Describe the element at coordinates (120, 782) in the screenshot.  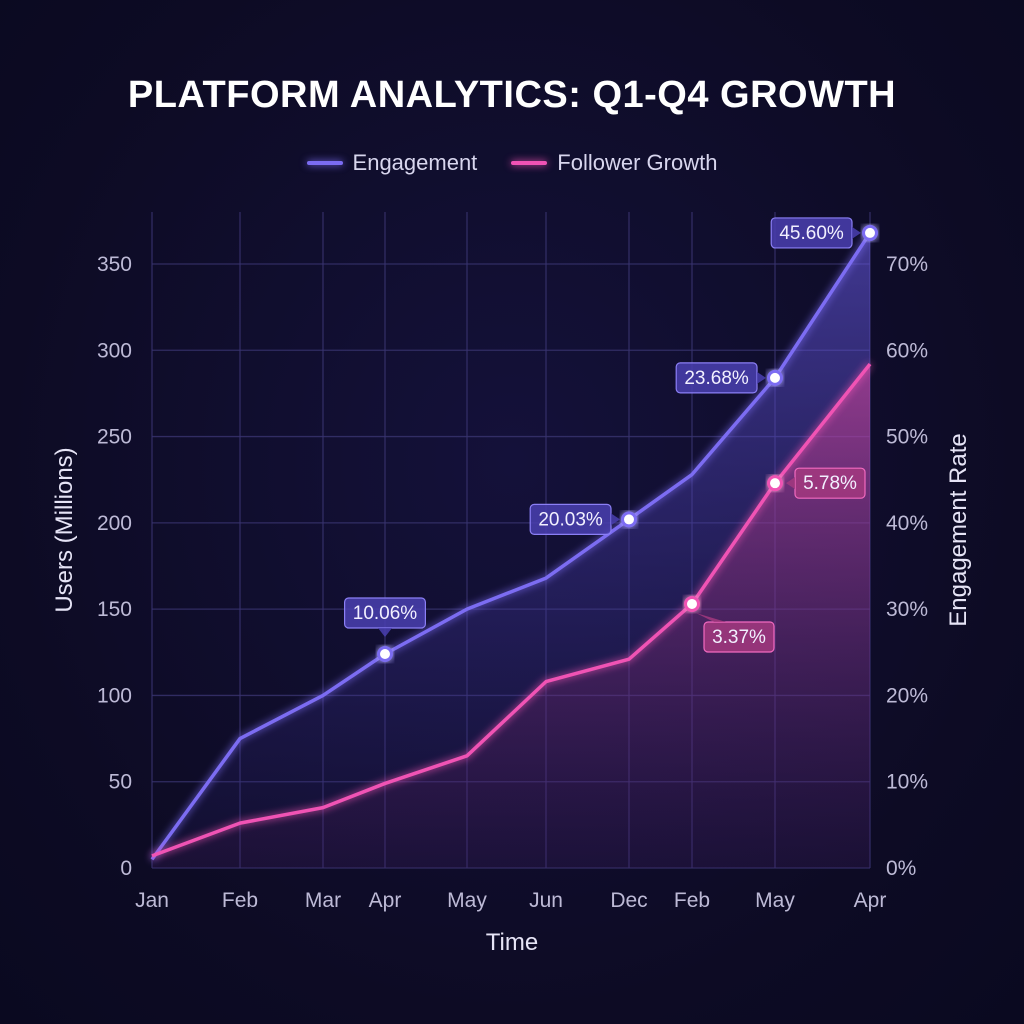
I see `y-tick-label: 50` at that location.